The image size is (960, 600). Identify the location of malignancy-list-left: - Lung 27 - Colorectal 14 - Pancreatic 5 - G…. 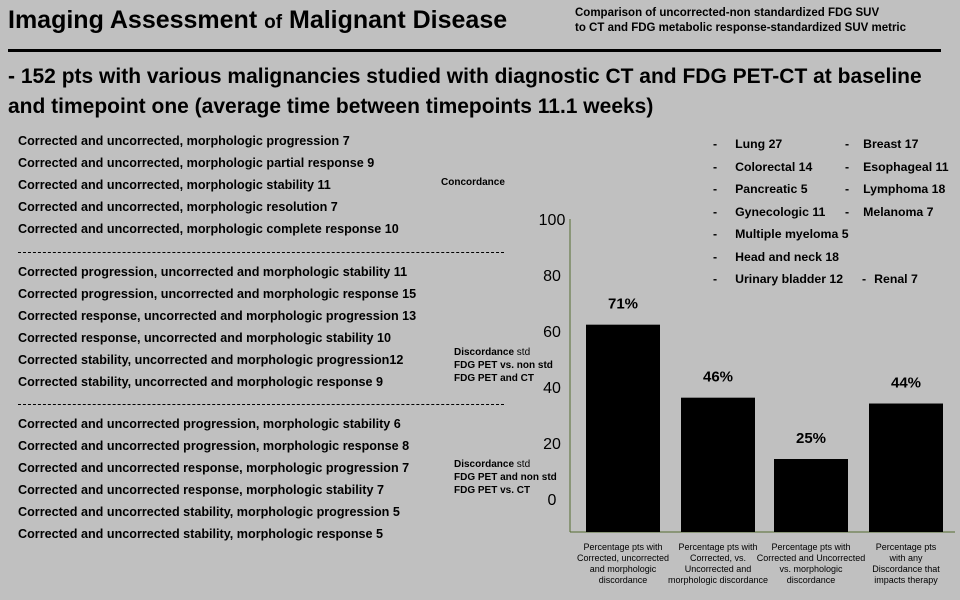
(781, 216).